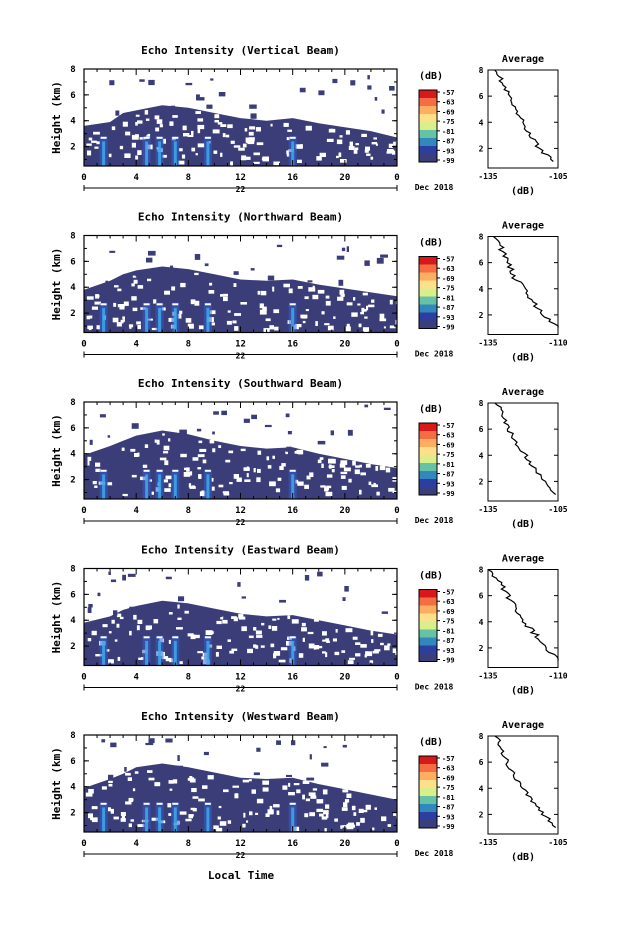 Image resolution: width=618 pixels, height=929 pixels. I want to click on average-profile-line, so click(525, 448).